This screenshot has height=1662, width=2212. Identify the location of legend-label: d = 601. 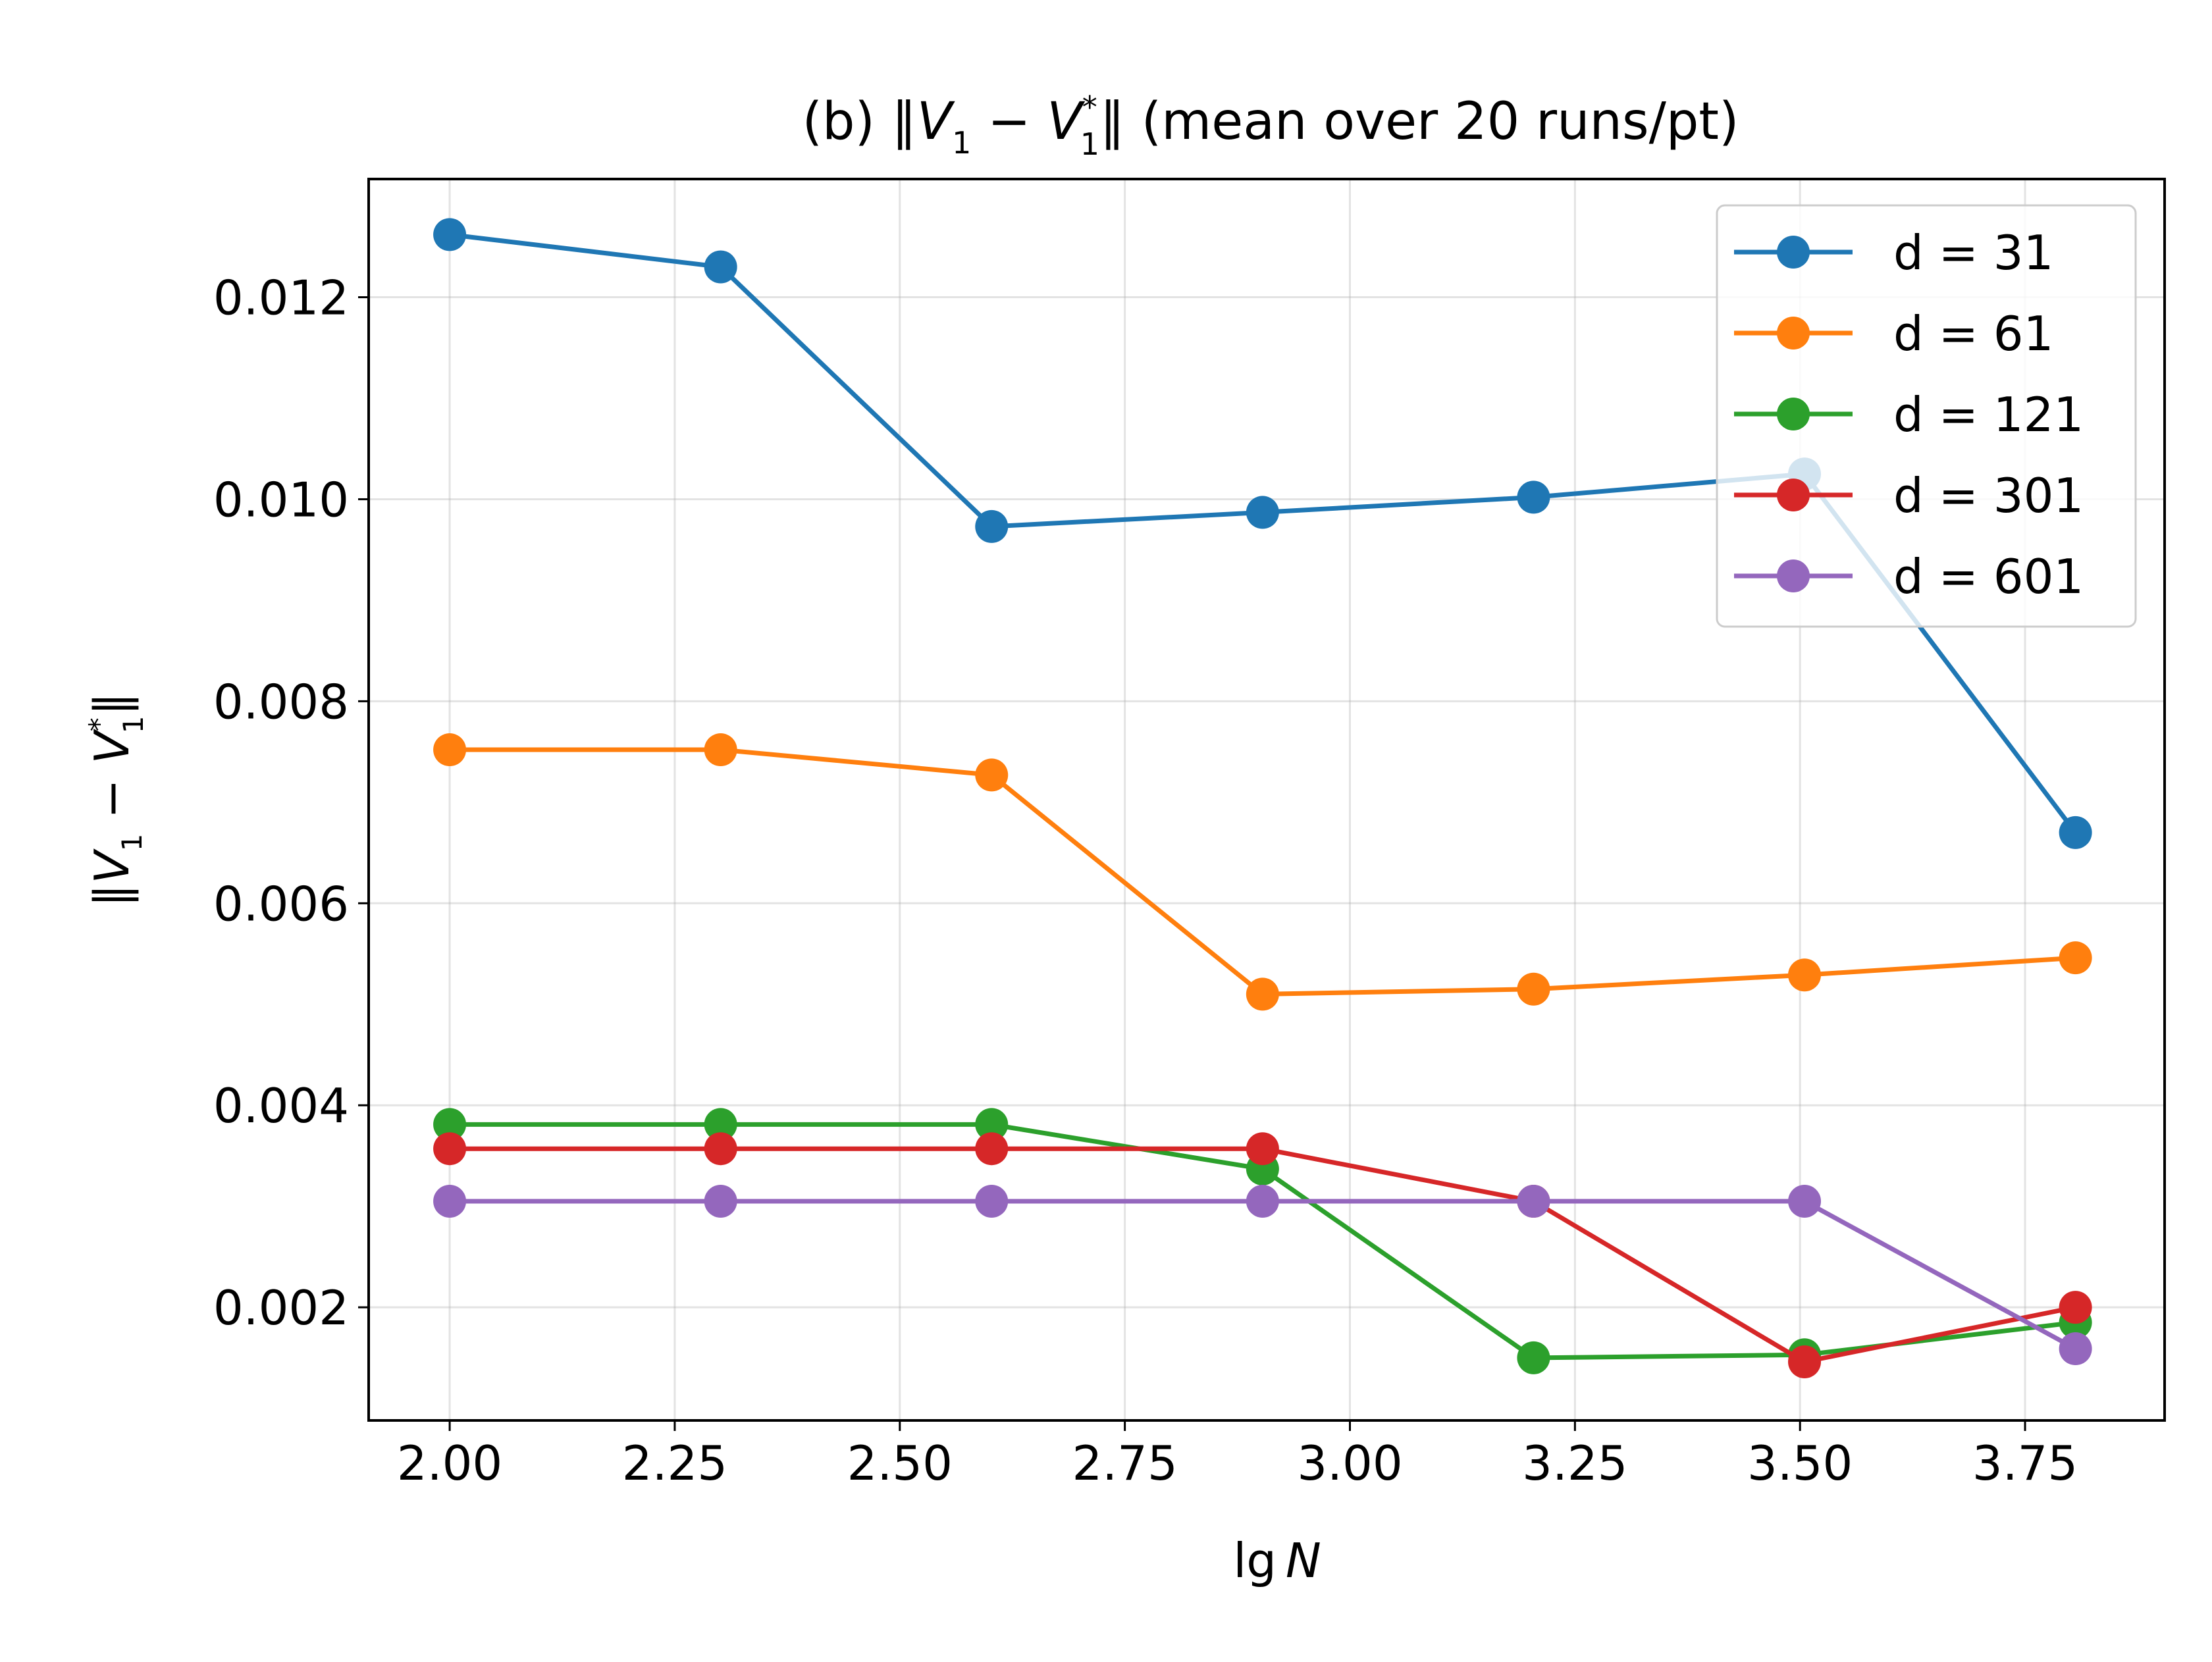
(1988, 576).